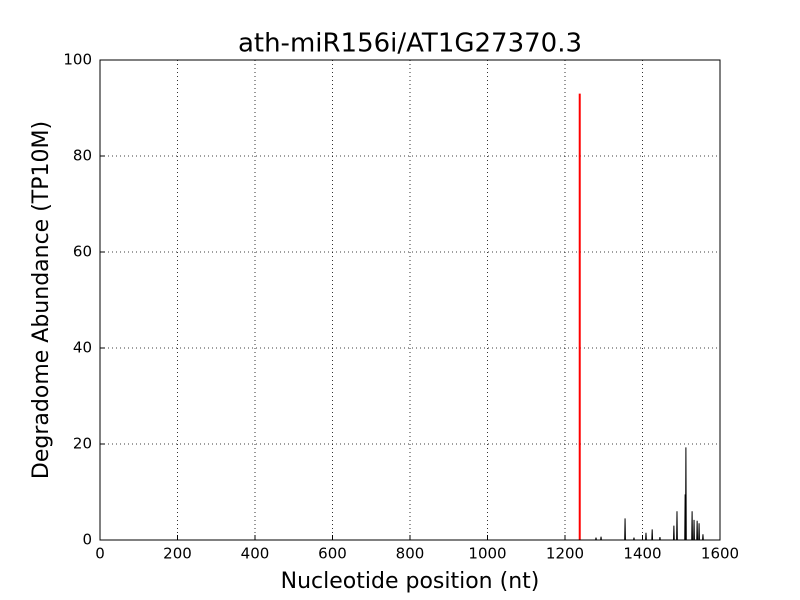 The height and width of the screenshot is (600, 800). I want to click on x-axis-label: Nucleotide position (nt), so click(410, 581).